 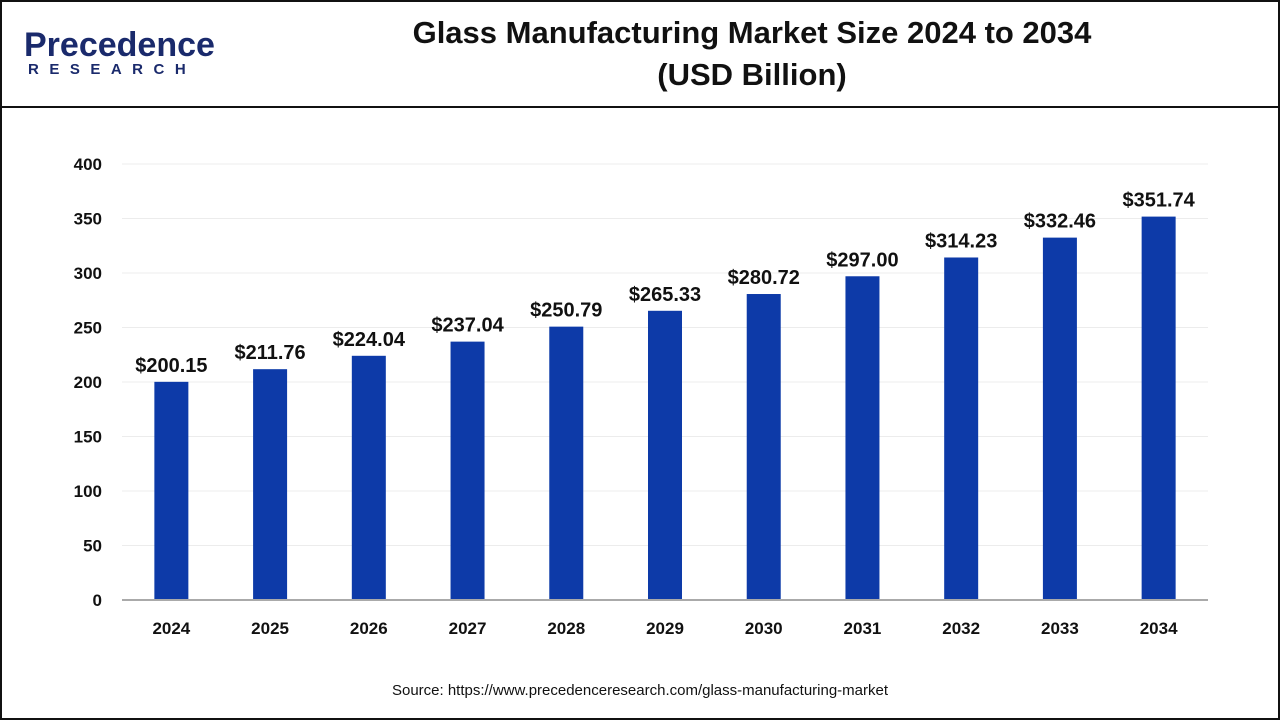 I want to click on bar-2034, so click(x=1158, y=408).